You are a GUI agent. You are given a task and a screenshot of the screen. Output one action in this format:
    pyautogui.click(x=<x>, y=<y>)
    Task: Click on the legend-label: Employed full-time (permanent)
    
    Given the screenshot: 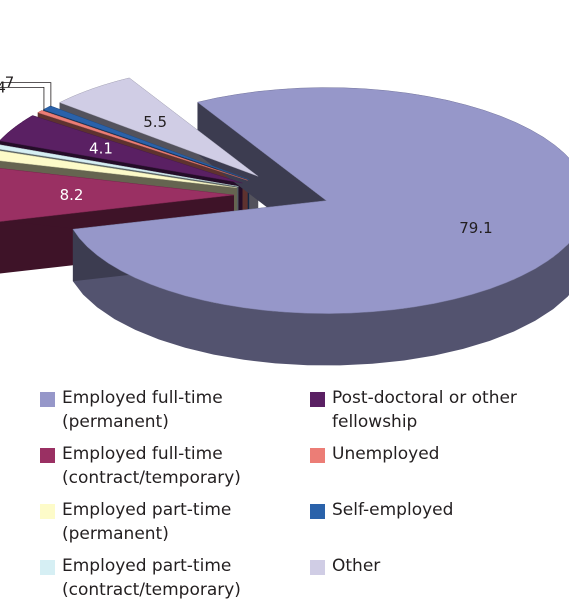 What is the action you would take?
    pyautogui.click(x=142, y=410)
    